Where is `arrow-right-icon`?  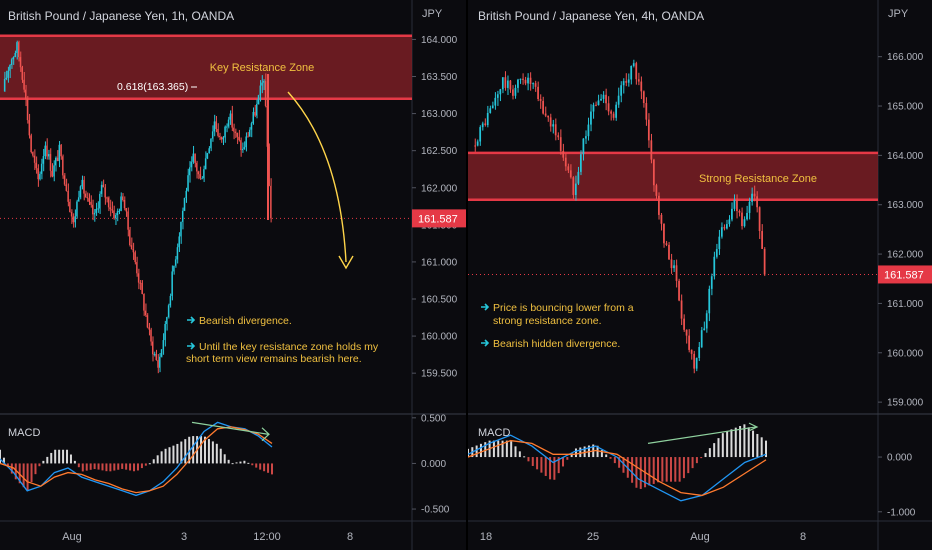
arrow-right-icon is located at coordinates (485, 307).